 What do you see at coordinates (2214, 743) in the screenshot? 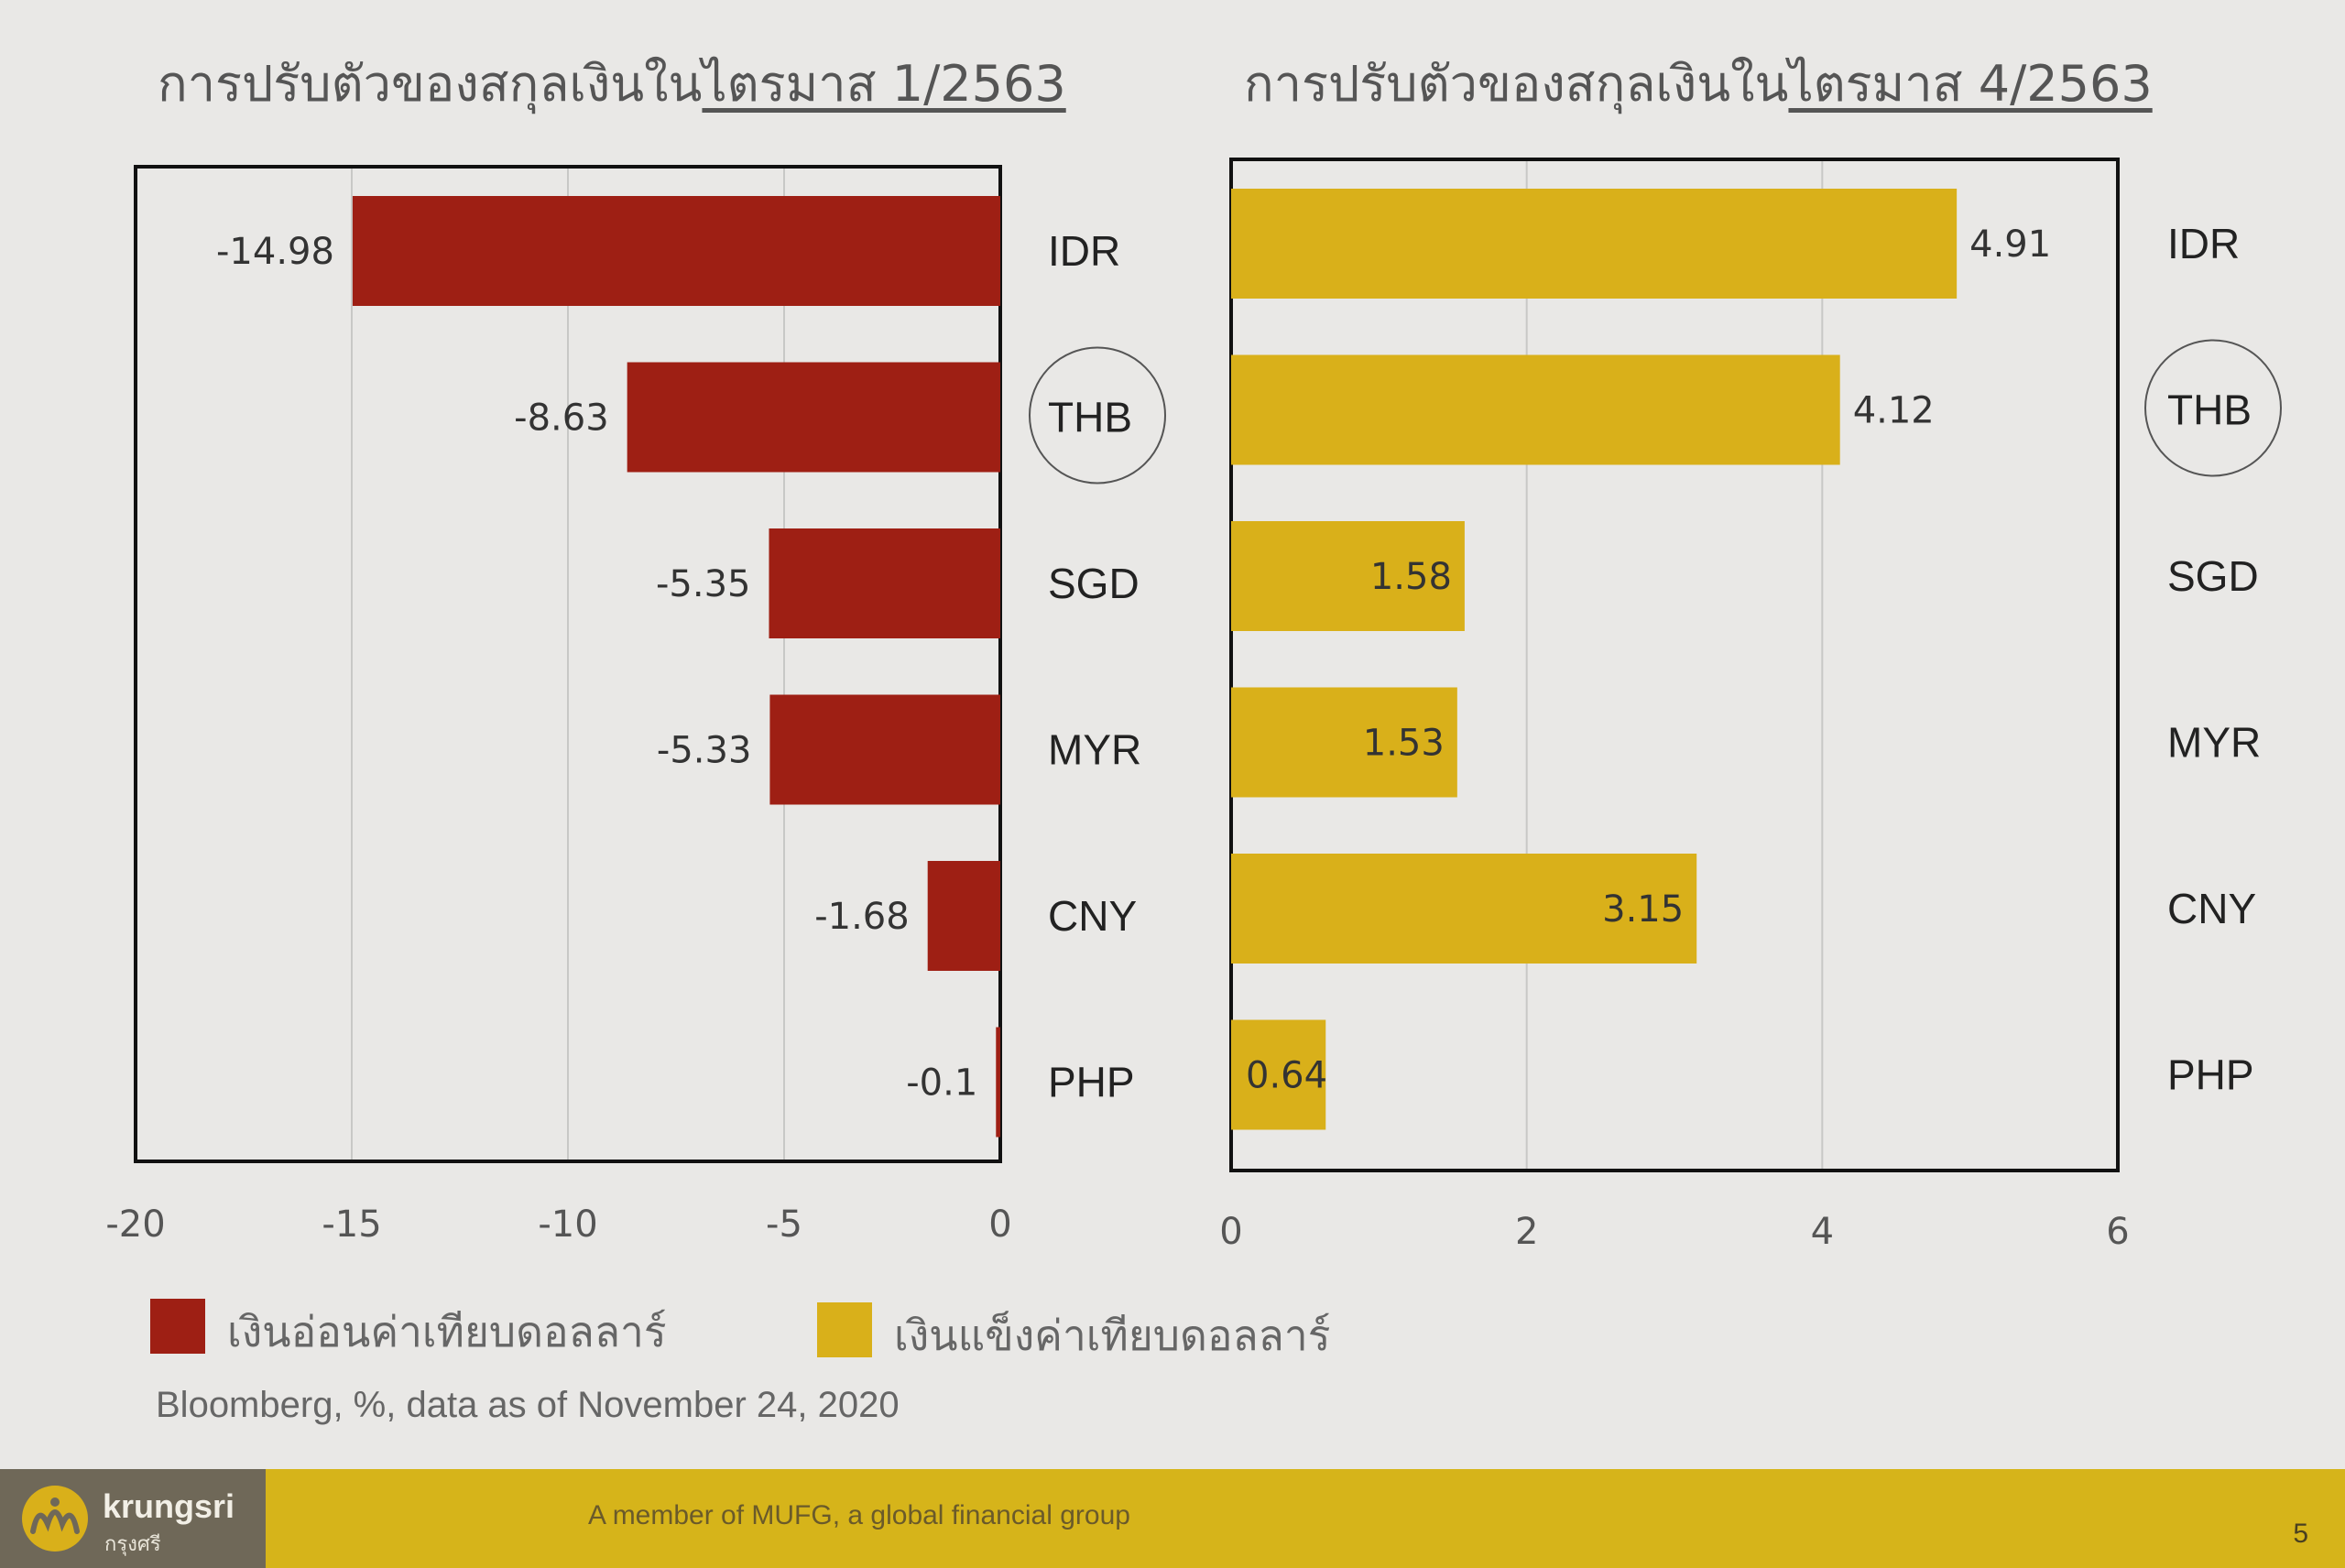
I see `q4-category-label: MYR` at bounding box center [2214, 743].